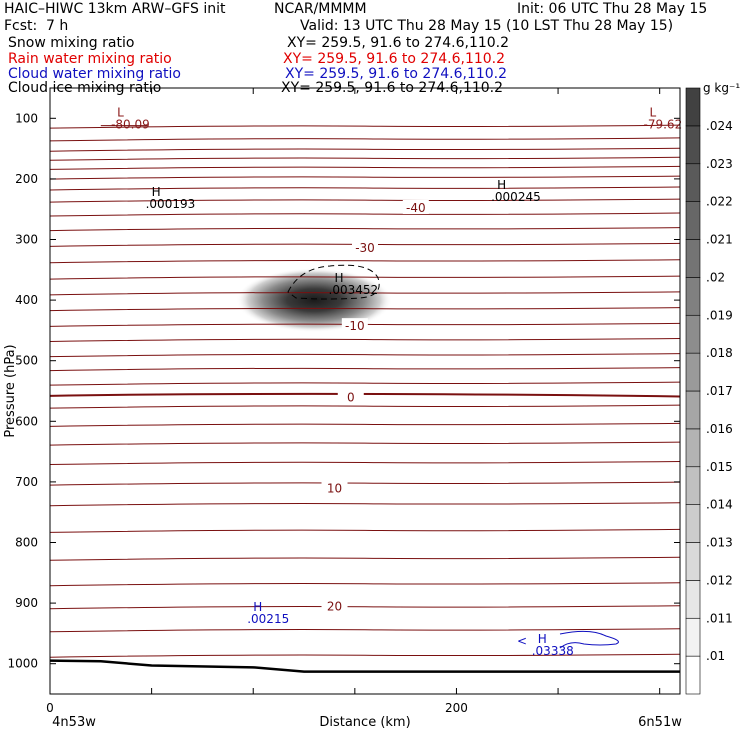  What do you see at coordinates (26, 300) in the screenshot?
I see `y-tick-label: 400` at bounding box center [26, 300].